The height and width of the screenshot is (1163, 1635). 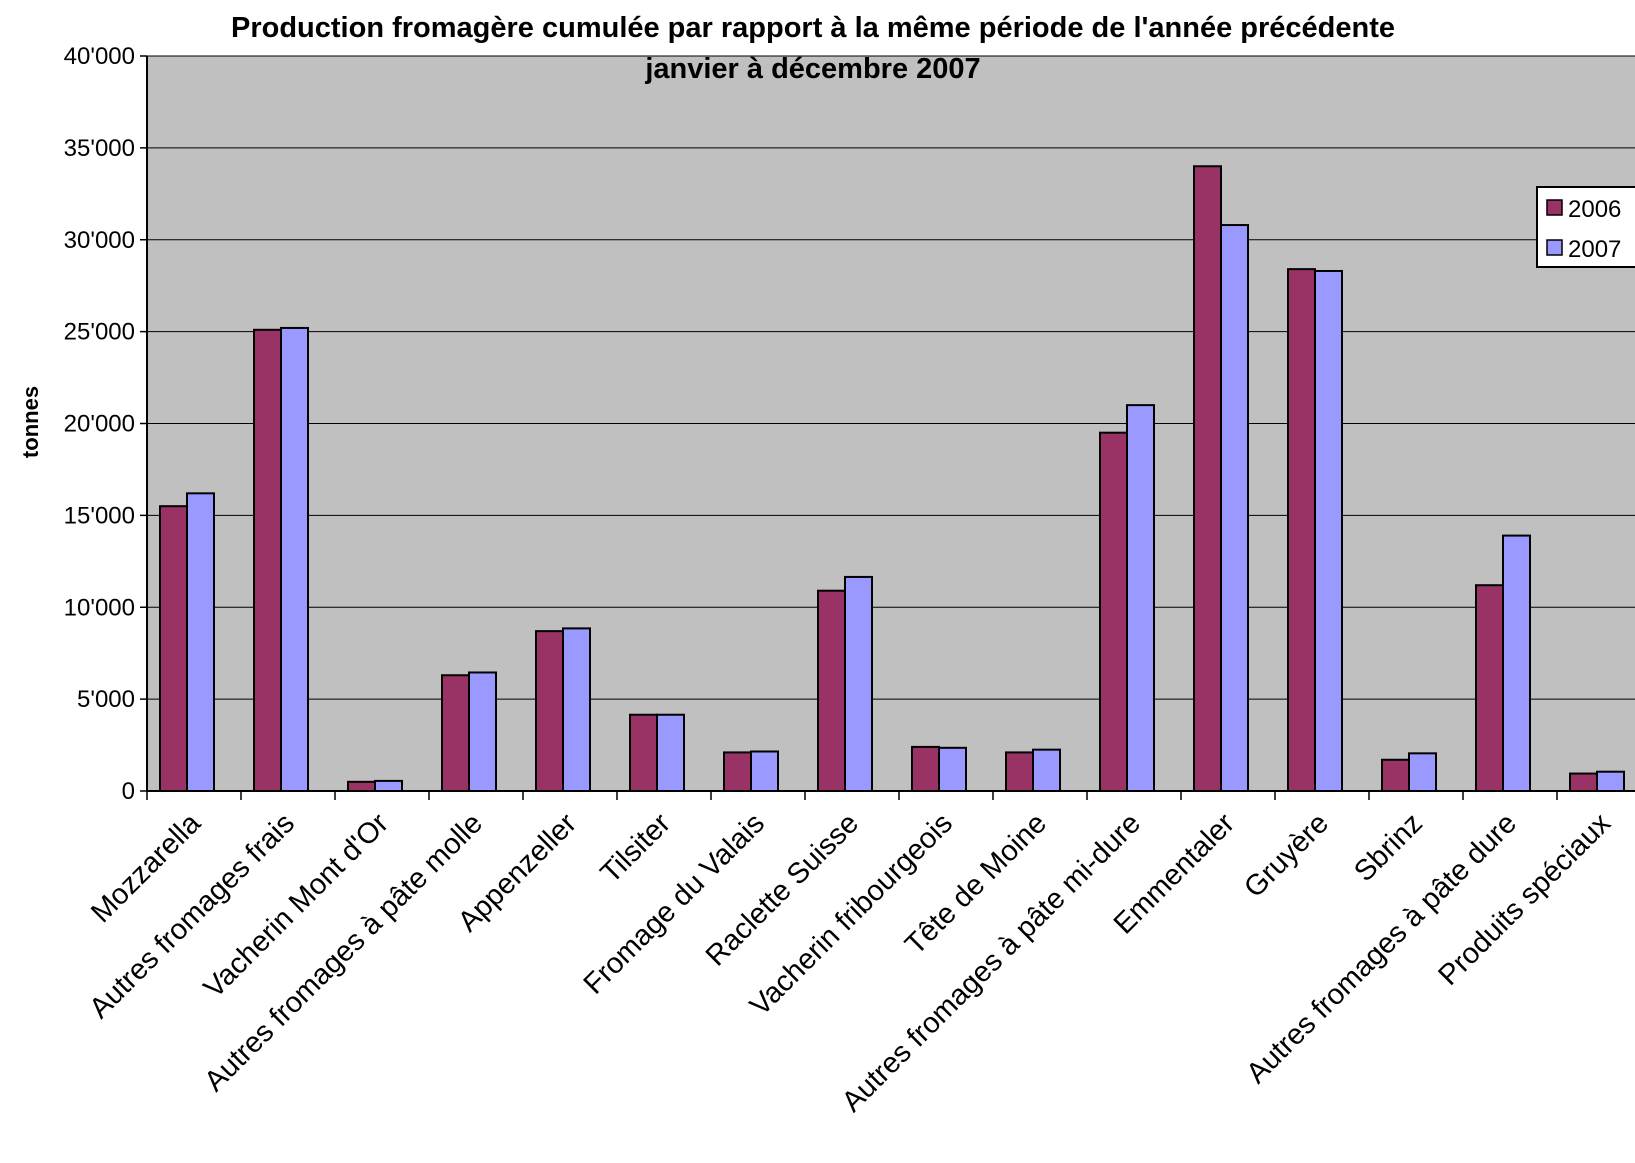 What do you see at coordinates (636, 848) in the screenshot?
I see `x-tick-label: Tilsiter` at bounding box center [636, 848].